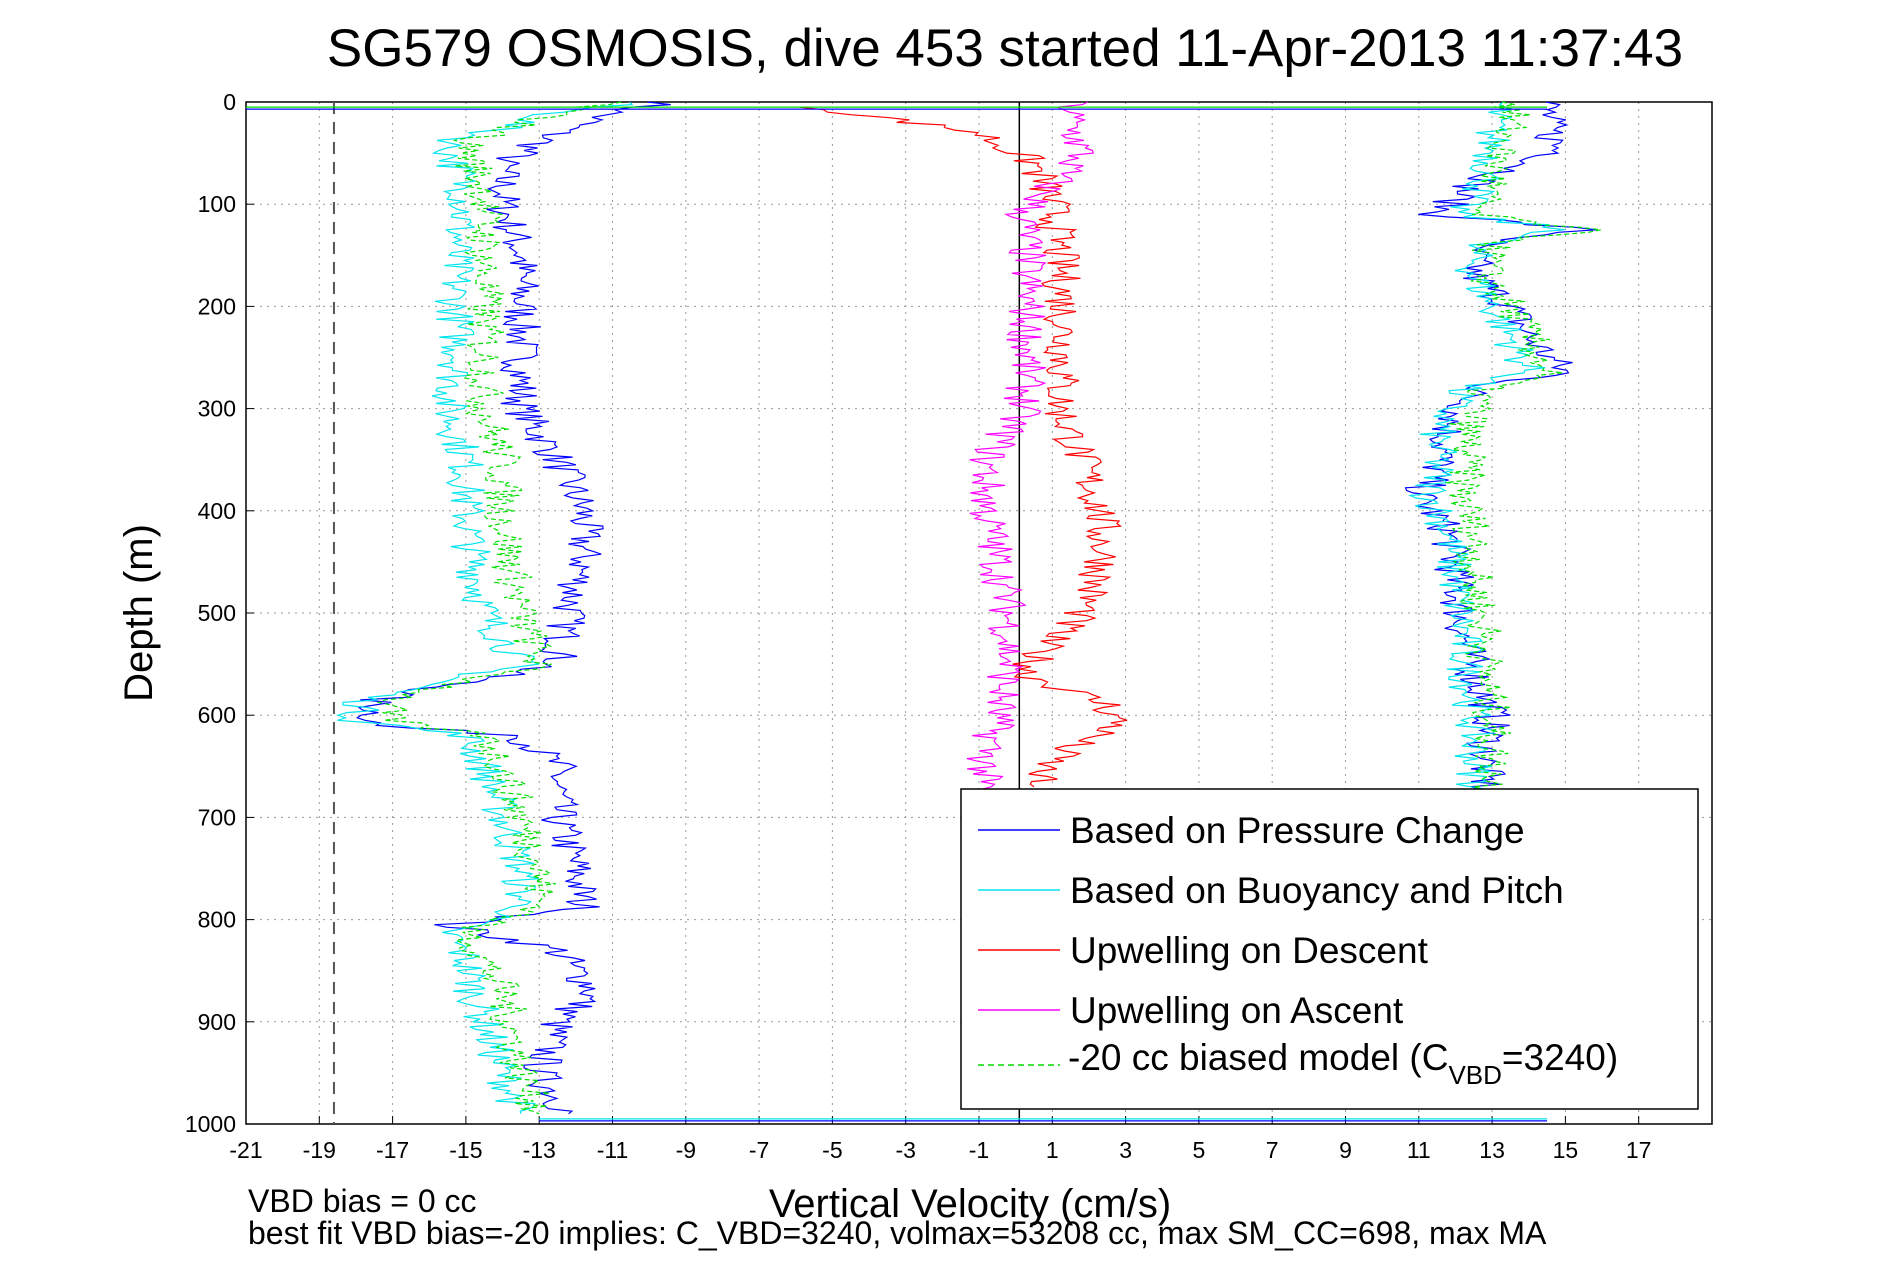 The height and width of the screenshot is (1262, 1891). I want to click on y-tick-label: 400, so click(217, 511).